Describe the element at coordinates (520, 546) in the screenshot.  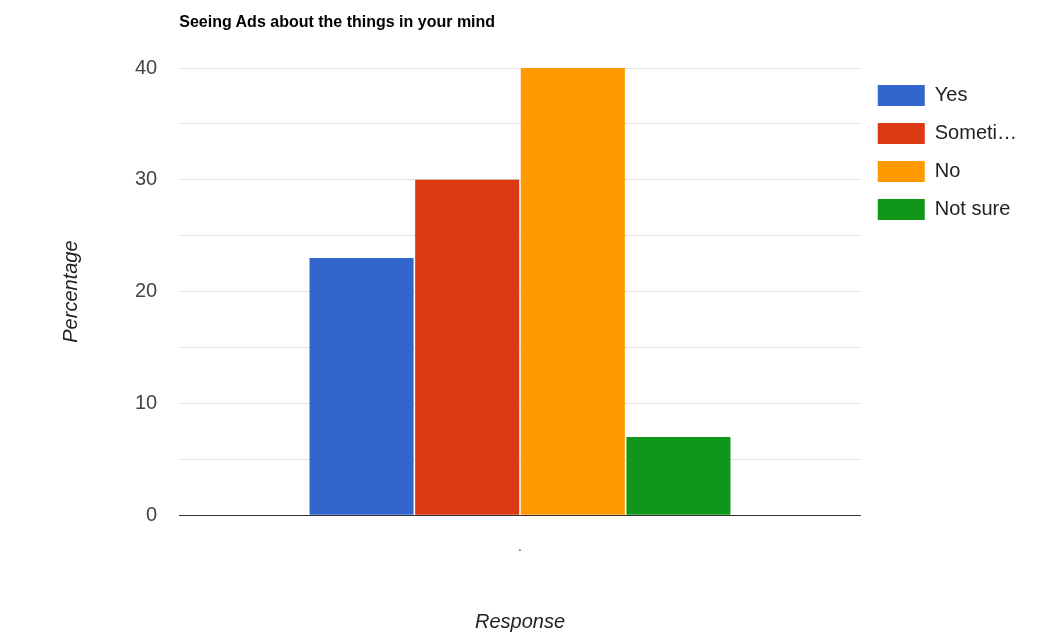
I see `x-tick-label: .` at that location.